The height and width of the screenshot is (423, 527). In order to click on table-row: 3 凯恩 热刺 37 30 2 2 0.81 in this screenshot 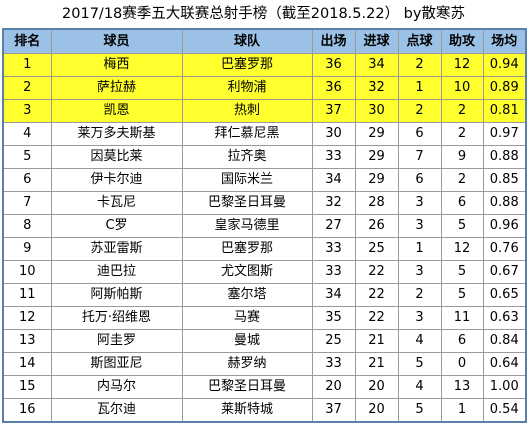, I will do `click(264, 111)`.